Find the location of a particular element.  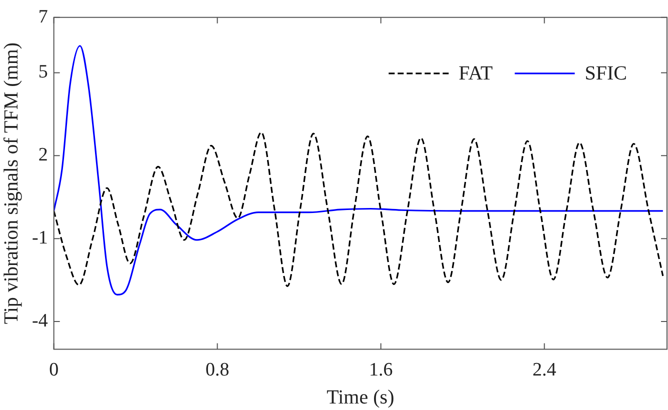

legend-label: FAT is located at coordinates (475, 73).